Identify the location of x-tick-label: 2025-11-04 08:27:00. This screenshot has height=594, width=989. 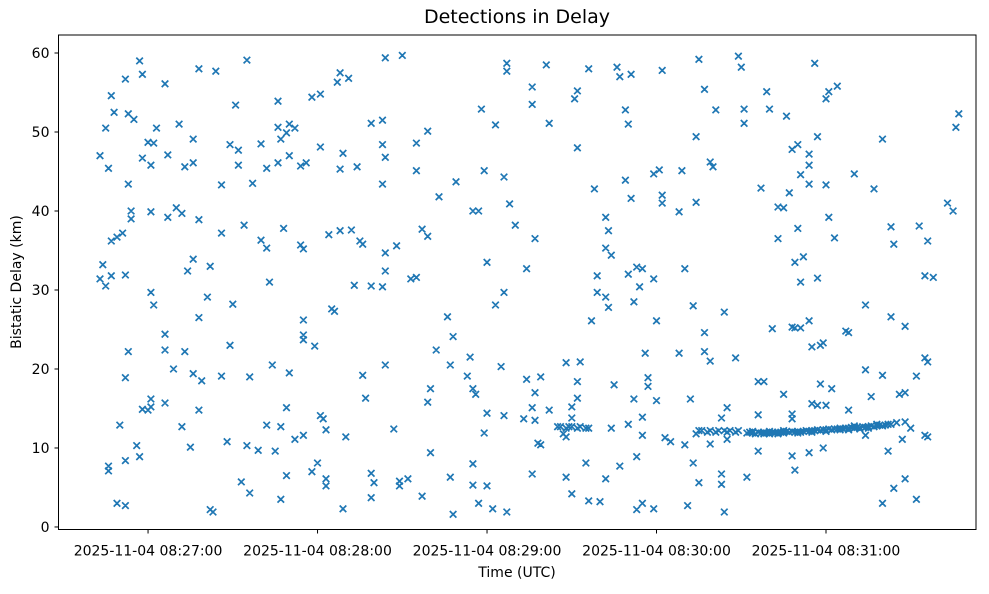
(148, 552).